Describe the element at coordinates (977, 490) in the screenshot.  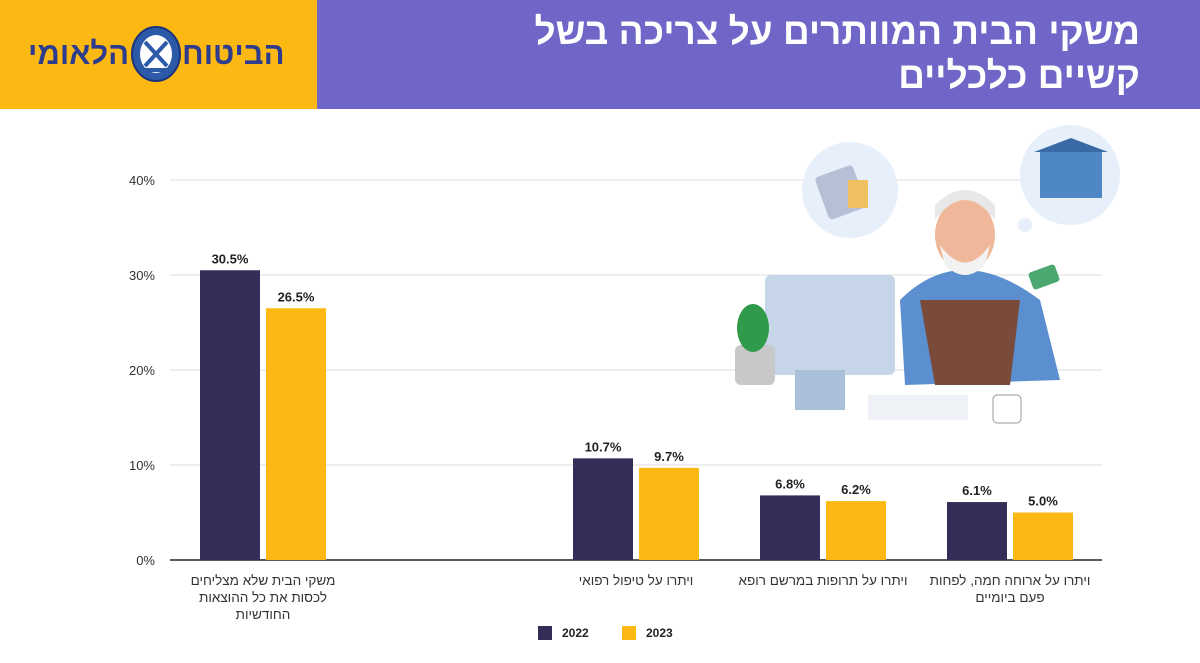
I see `data-label: 6.1%` at that location.